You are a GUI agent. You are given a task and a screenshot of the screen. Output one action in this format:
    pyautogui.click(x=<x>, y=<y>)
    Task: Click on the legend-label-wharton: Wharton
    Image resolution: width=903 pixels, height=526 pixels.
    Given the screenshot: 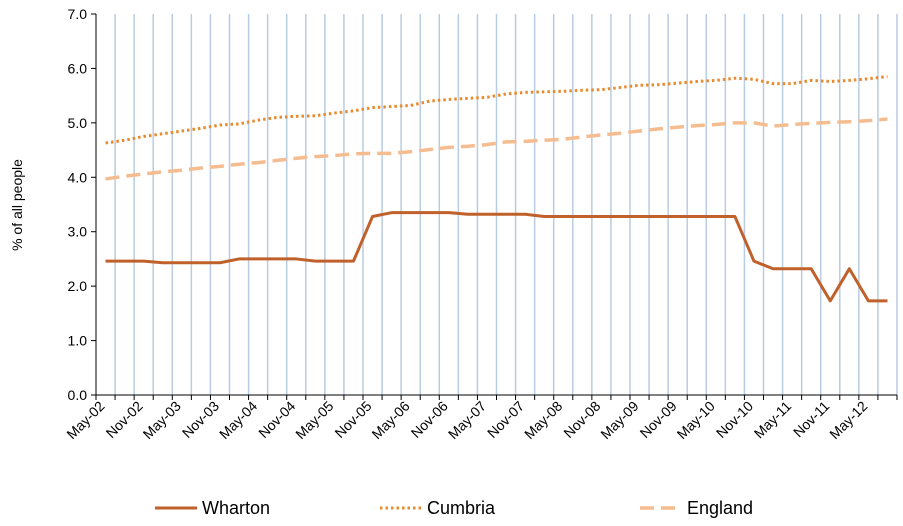 What is the action you would take?
    pyautogui.click(x=236, y=508)
    